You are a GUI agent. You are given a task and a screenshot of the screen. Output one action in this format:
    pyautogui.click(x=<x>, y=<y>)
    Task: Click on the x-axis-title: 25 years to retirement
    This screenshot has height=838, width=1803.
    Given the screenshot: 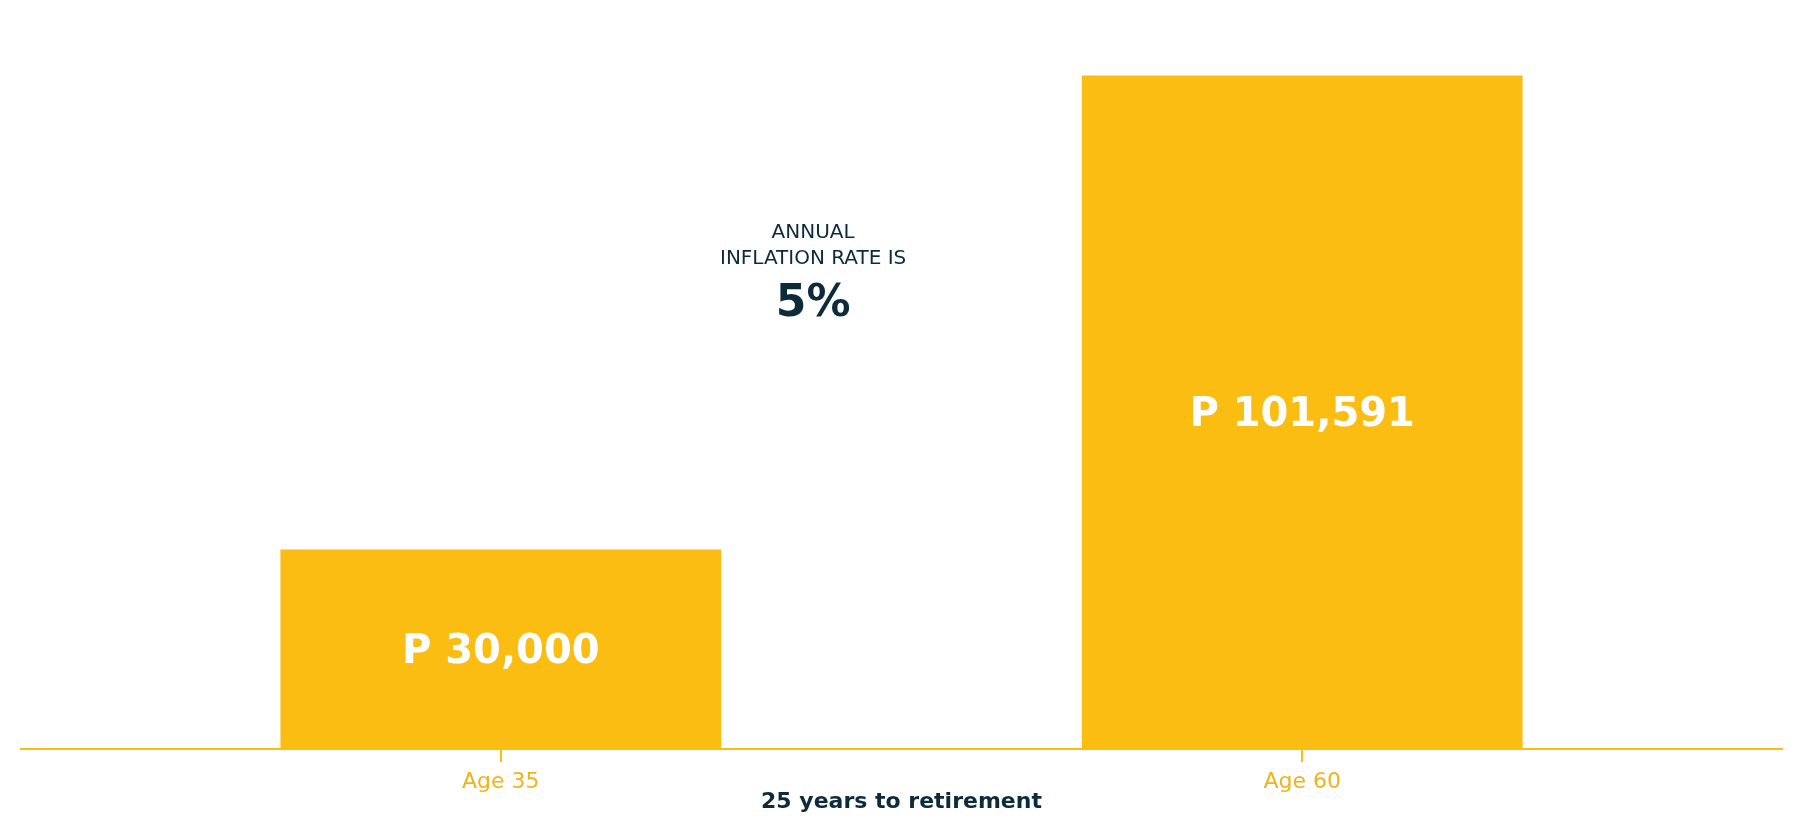 What is the action you would take?
    pyautogui.click(x=902, y=800)
    